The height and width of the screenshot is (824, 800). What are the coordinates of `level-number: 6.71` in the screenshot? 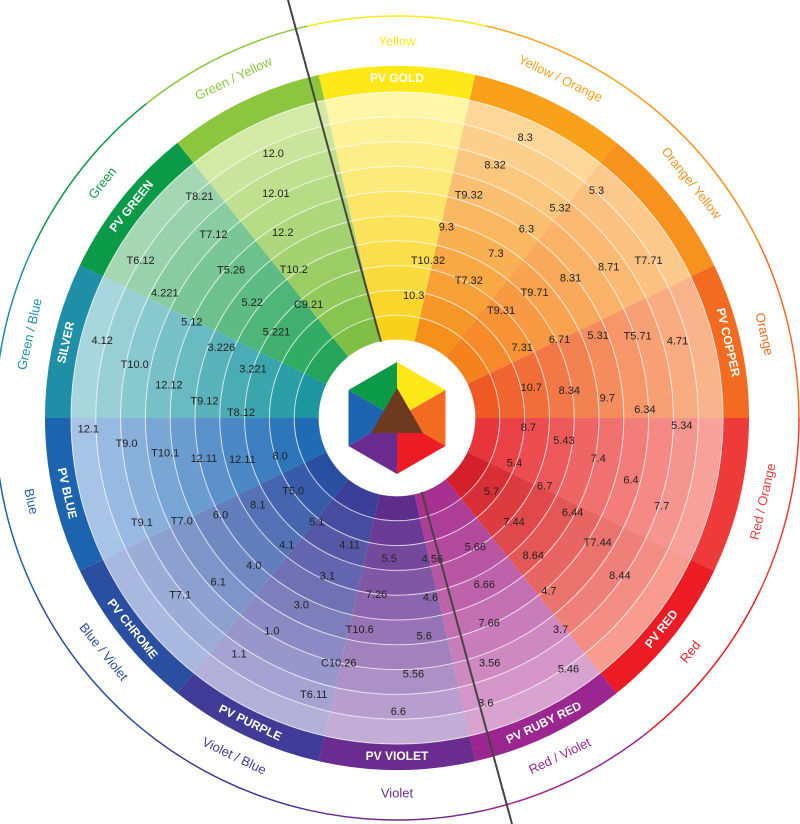 It's located at (559, 340).